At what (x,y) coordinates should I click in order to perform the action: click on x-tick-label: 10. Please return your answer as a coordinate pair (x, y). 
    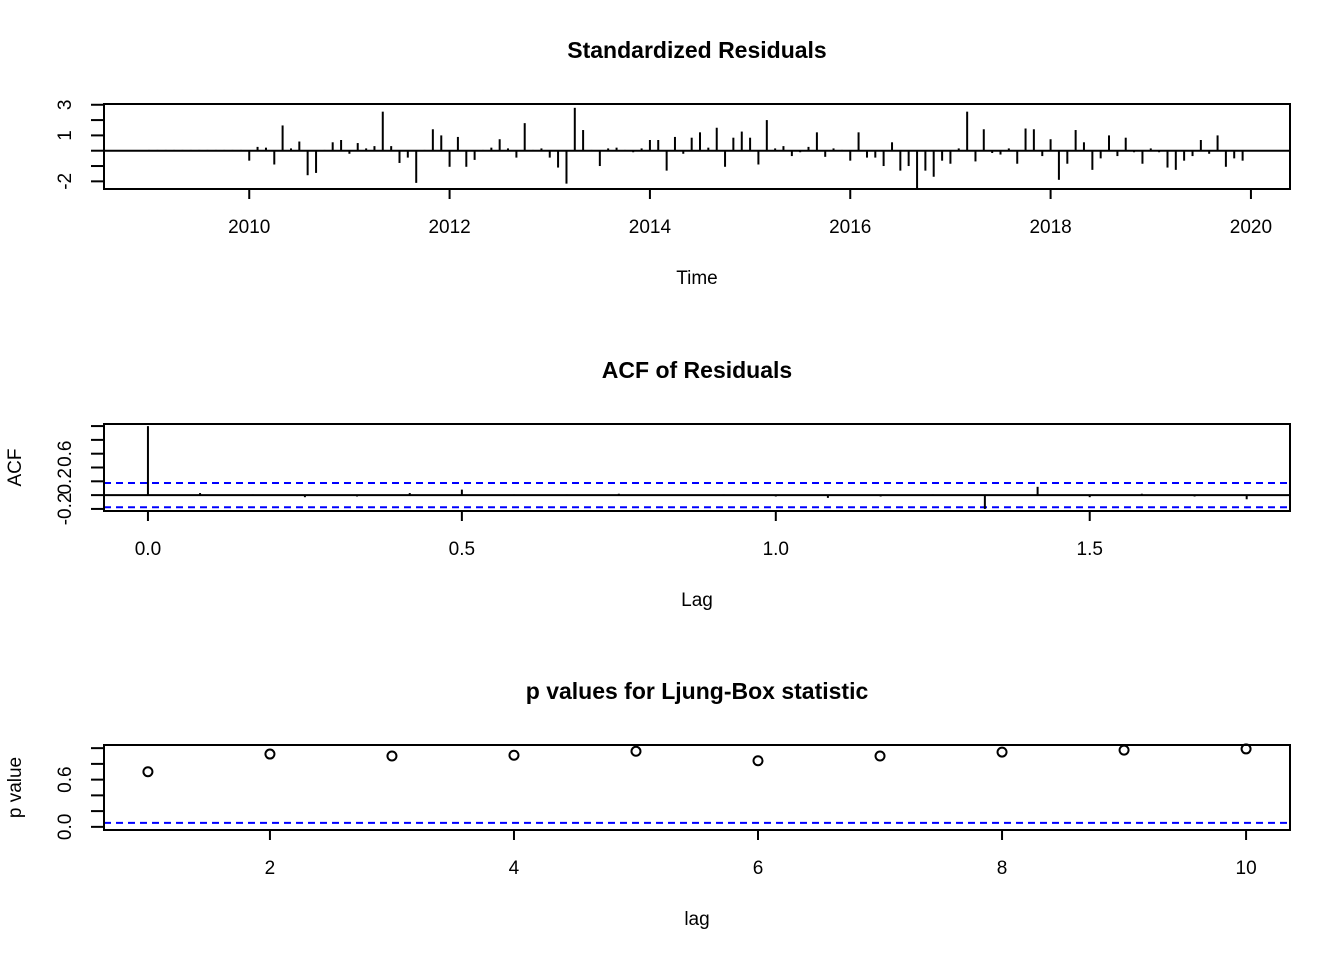
    Looking at the image, I should click on (1246, 868).